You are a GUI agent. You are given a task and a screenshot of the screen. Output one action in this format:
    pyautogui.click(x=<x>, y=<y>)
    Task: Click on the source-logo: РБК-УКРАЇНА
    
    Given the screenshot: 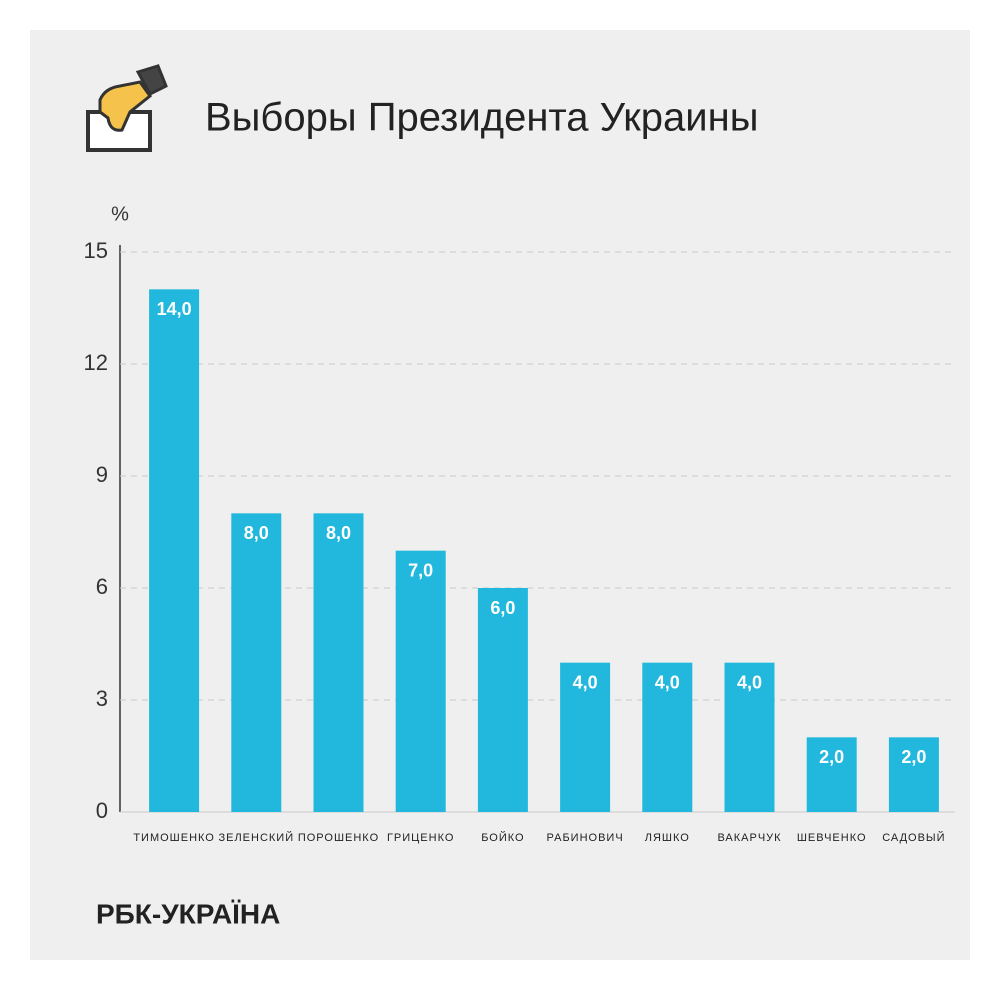 What is the action you would take?
    pyautogui.click(x=188, y=913)
    